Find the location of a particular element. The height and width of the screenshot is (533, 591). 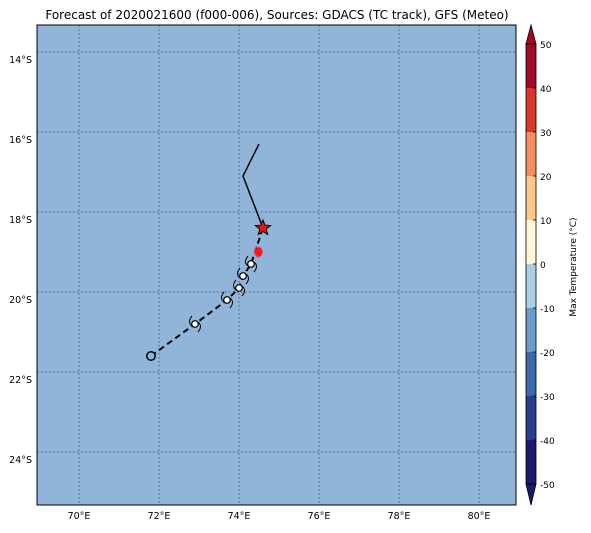

colorbar-tick-label: -10 is located at coordinates (547, 310).